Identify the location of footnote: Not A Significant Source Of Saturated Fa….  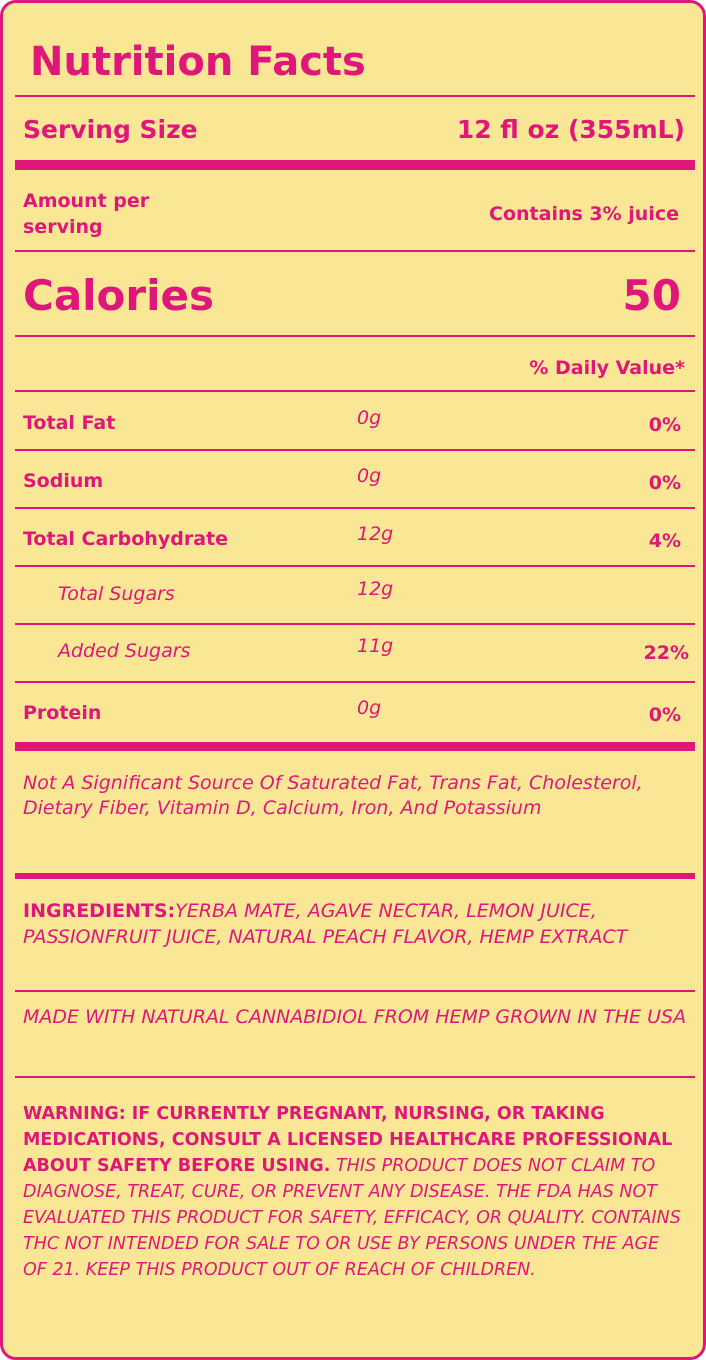
(333, 795).